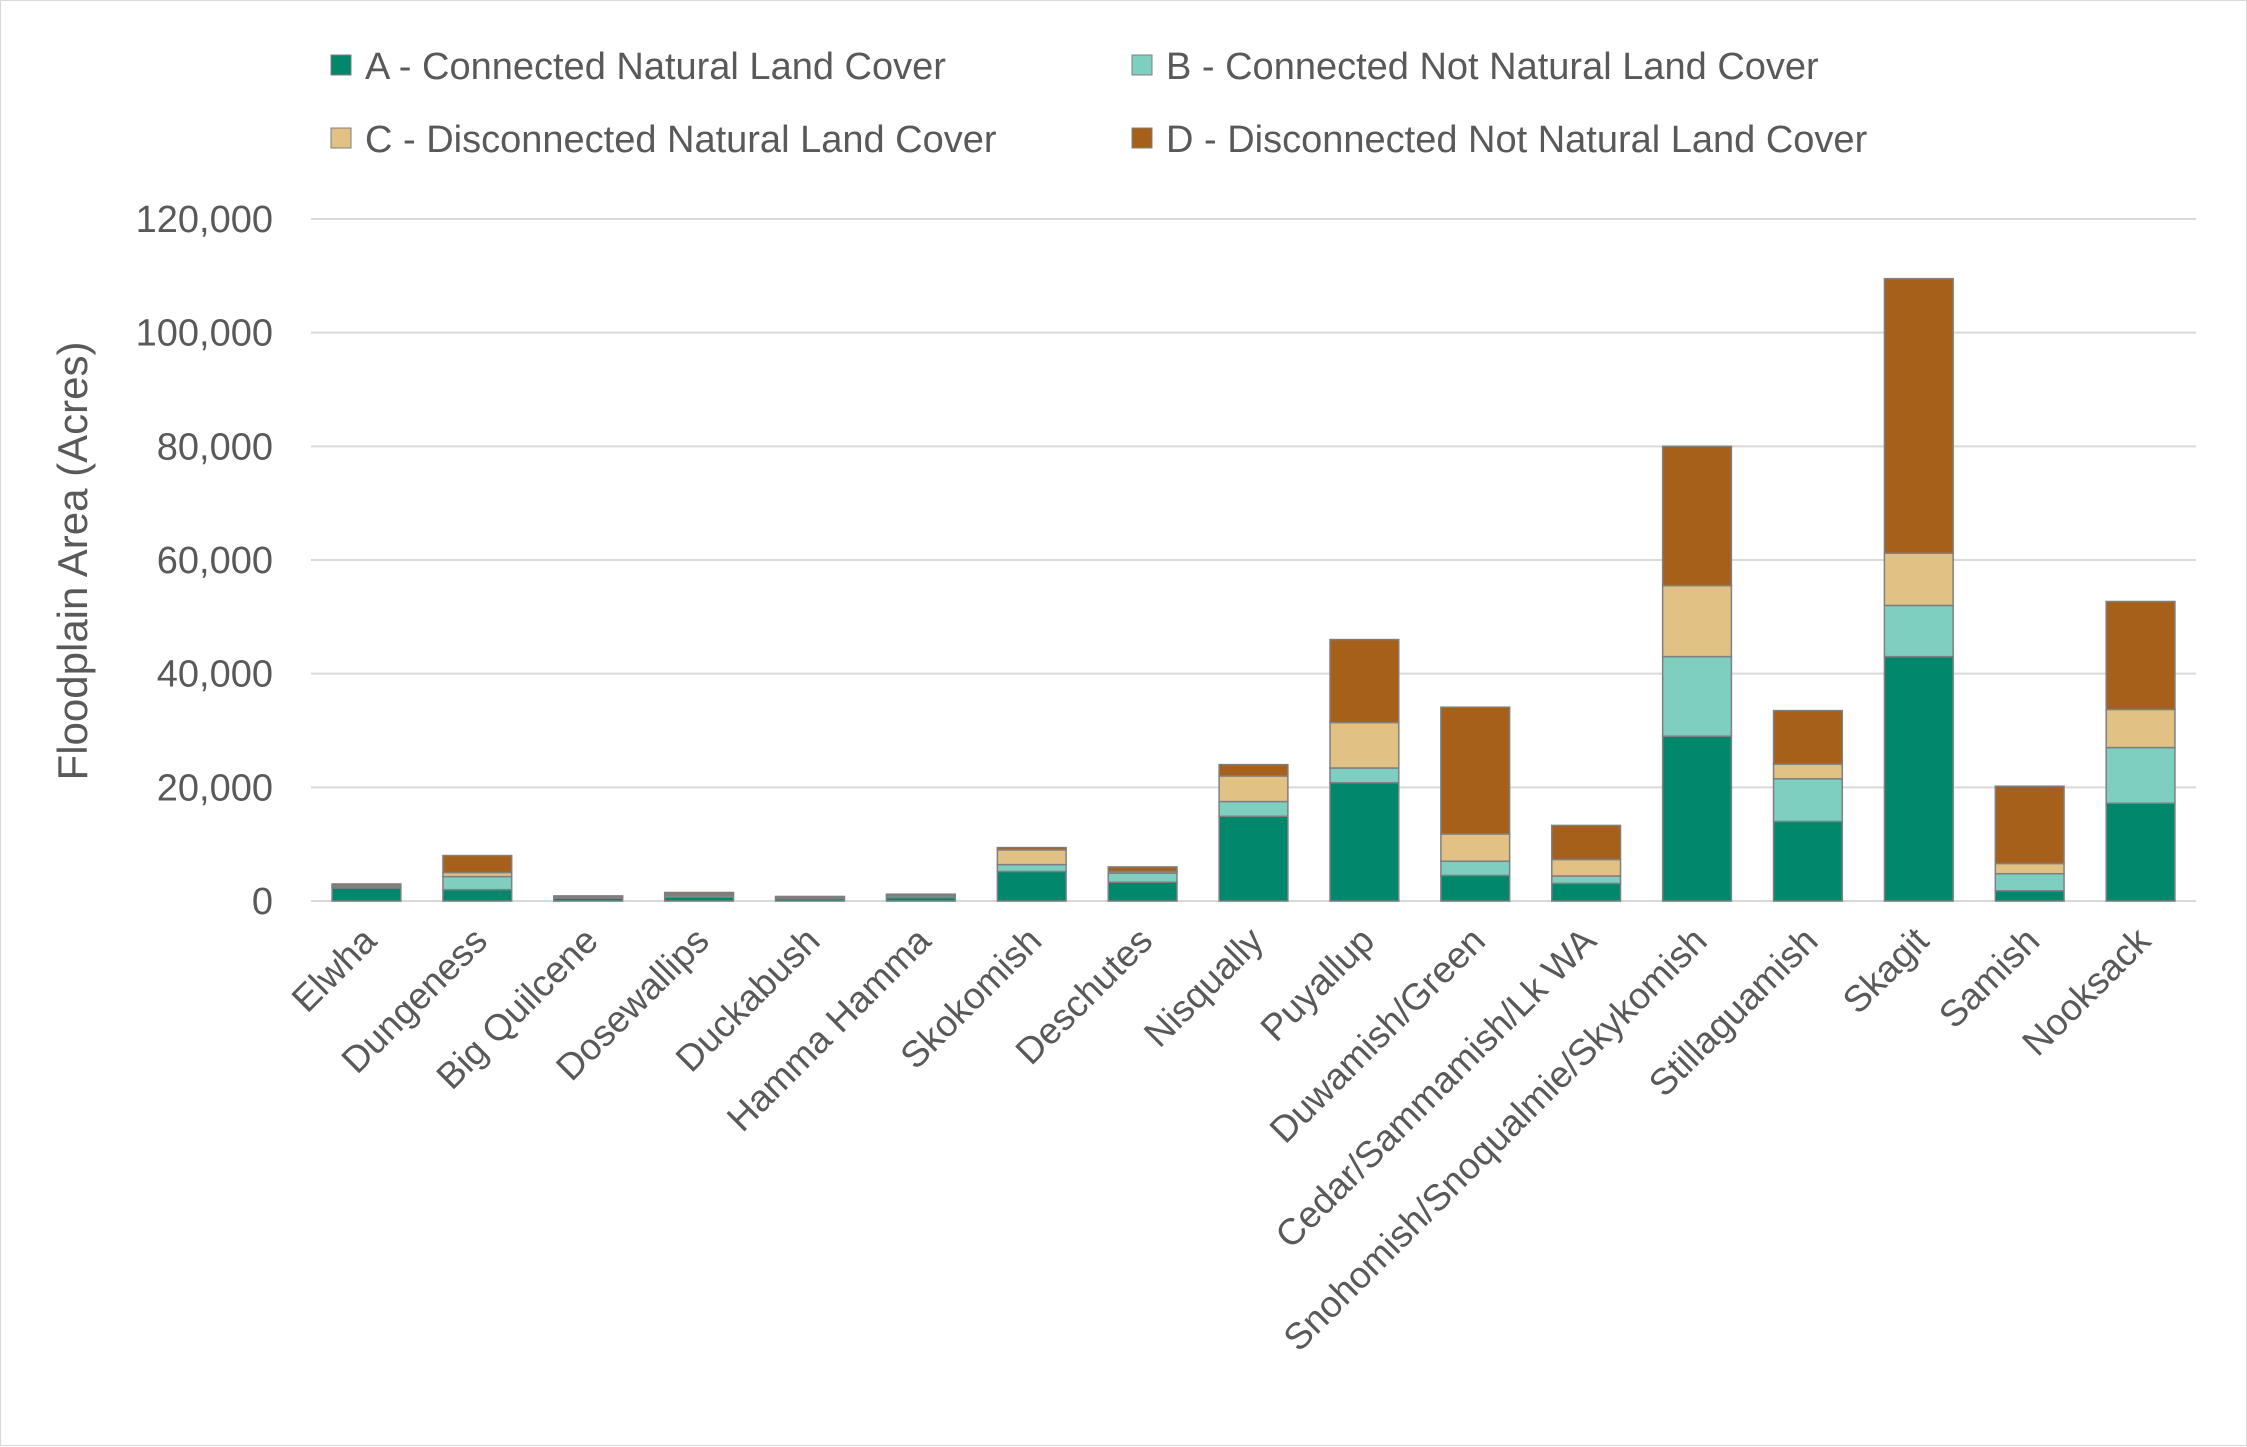 Image resolution: width=2247 pixels, height=1447 pixels. Describe the element at coordinates (204, 220) in the screenshot. I see `y-tick-label: 120,000` at that location.